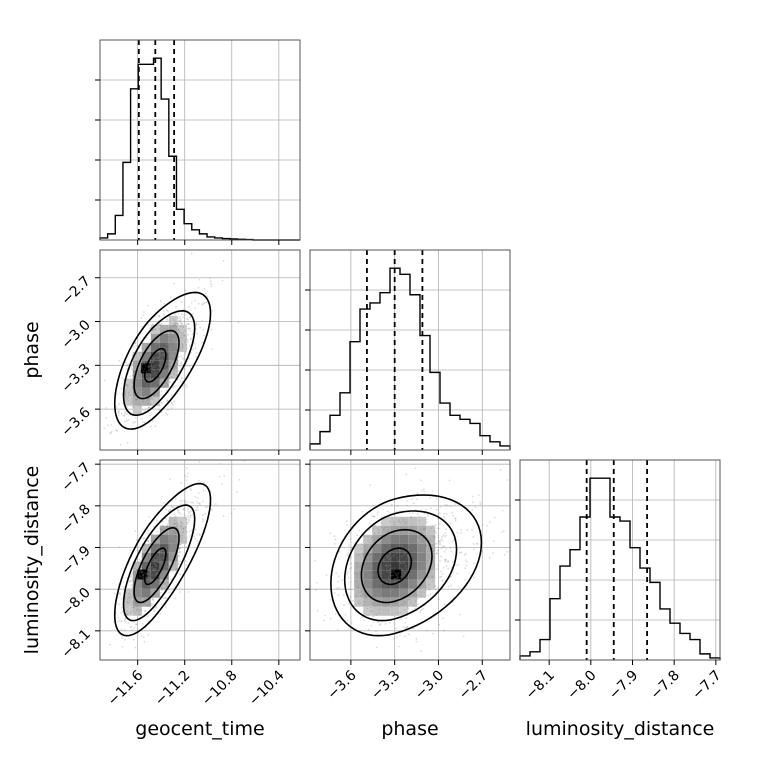  I want to click on x-tick-label: −10.8, so click(220, 689).